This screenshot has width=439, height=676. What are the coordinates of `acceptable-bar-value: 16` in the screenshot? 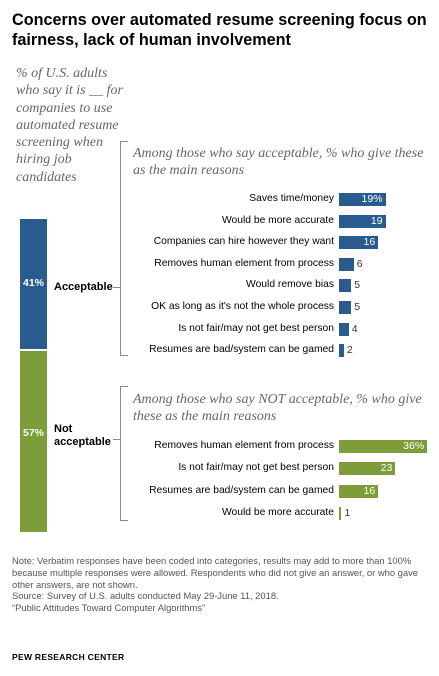 It's located at (358, 242).